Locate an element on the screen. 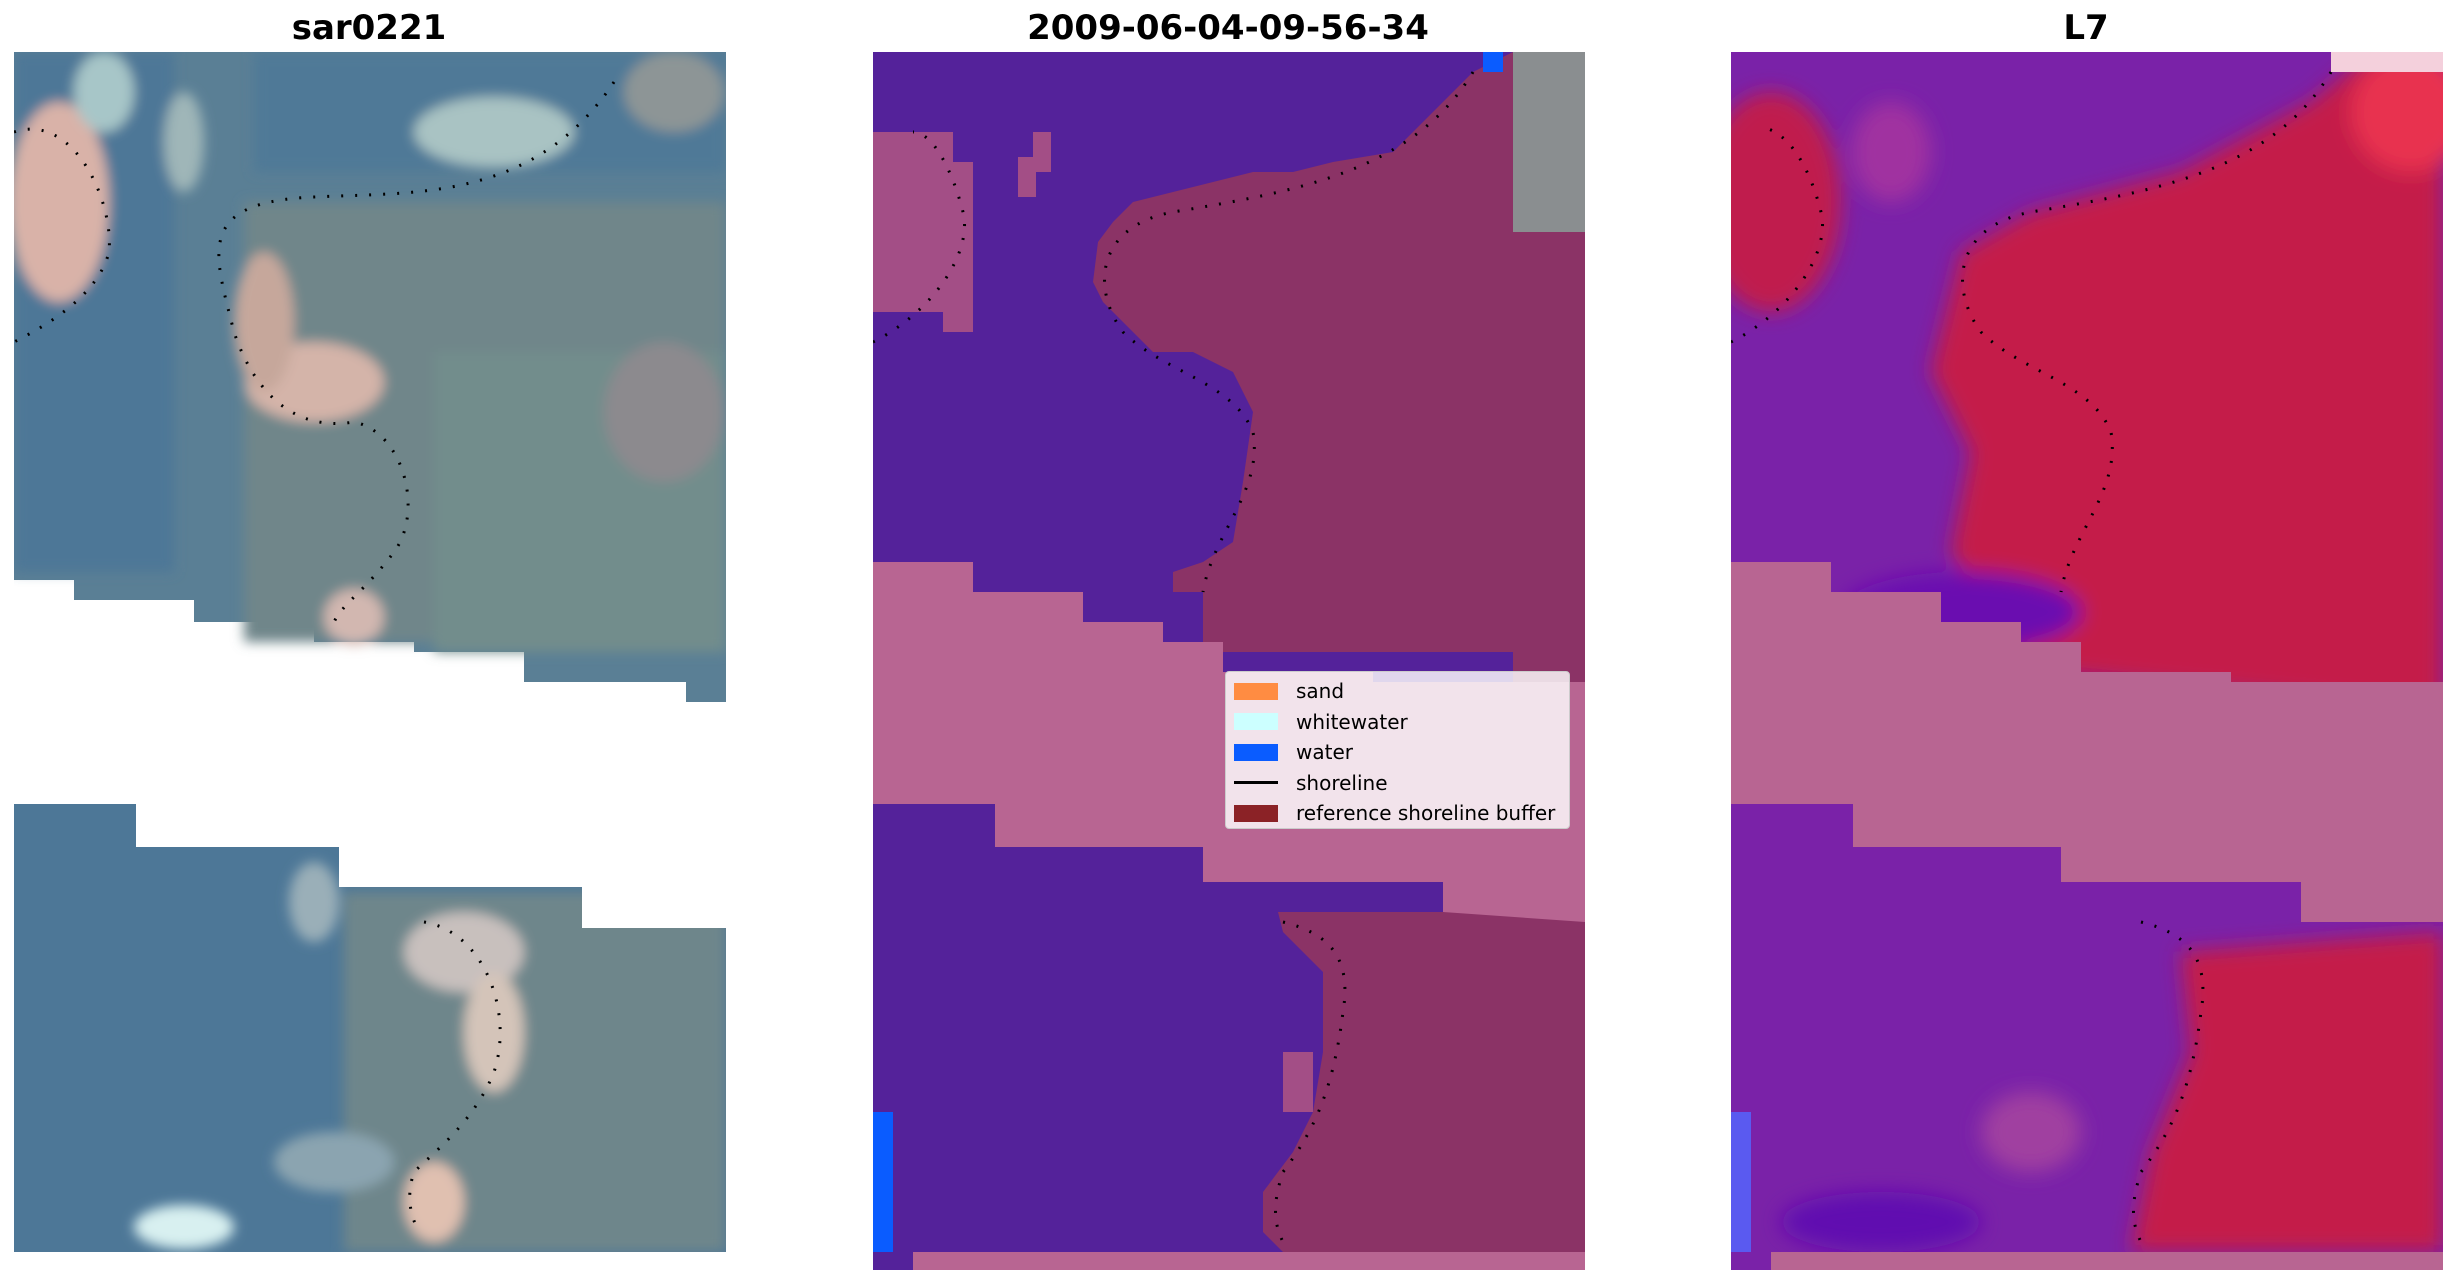  land-patch-left is located at coordinates (923, 232).